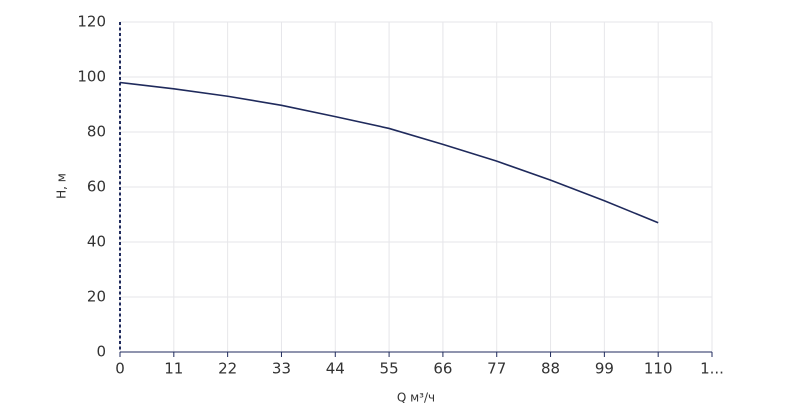 The image size is (800, 408). Describe the element at coordinates (550, 369) in the screenshot. I see `x-tick-label: 88` at that location.